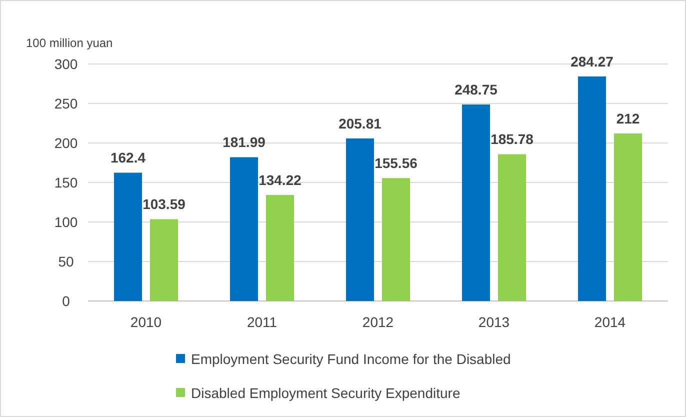 The image size is (686, 417). I want to click on data-label: 185.78, so click(512, 139).